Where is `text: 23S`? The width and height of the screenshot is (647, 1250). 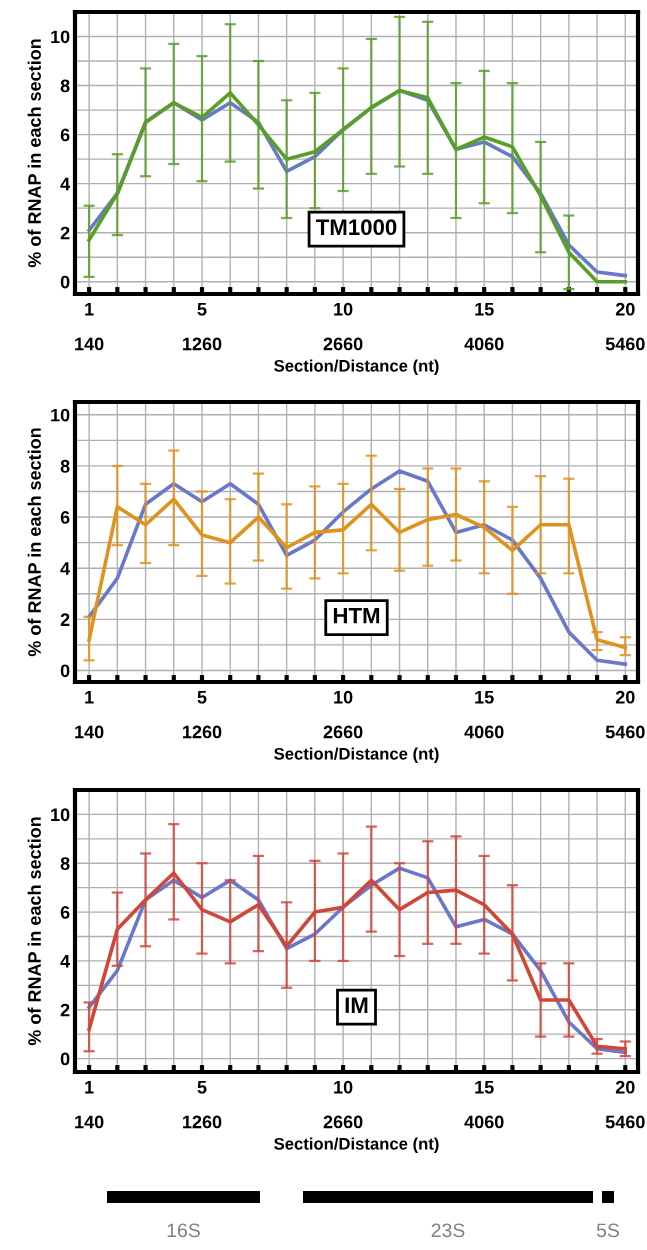
text: 23S is located at coordinates (448, 1230).